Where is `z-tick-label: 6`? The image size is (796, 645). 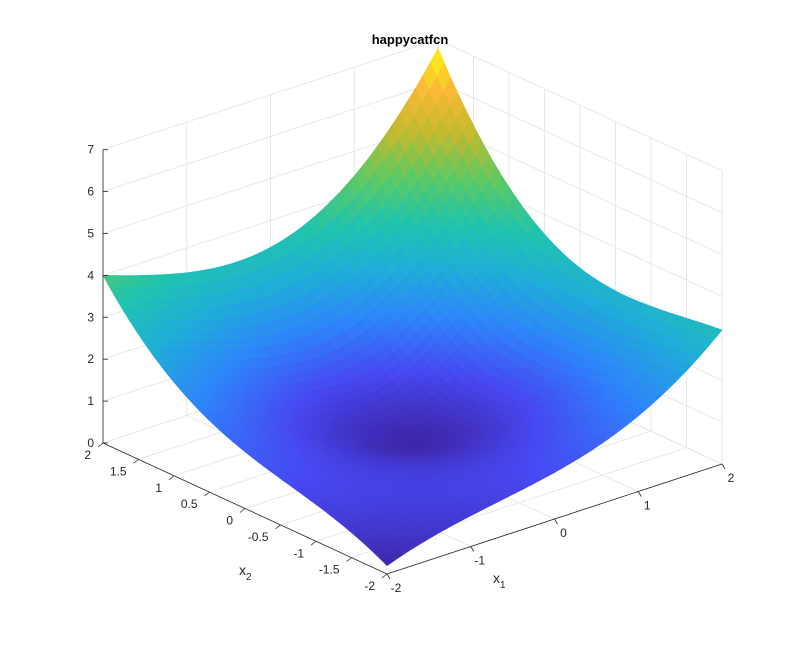
z-tick-label: 6 is located at coordinates (90, 192).